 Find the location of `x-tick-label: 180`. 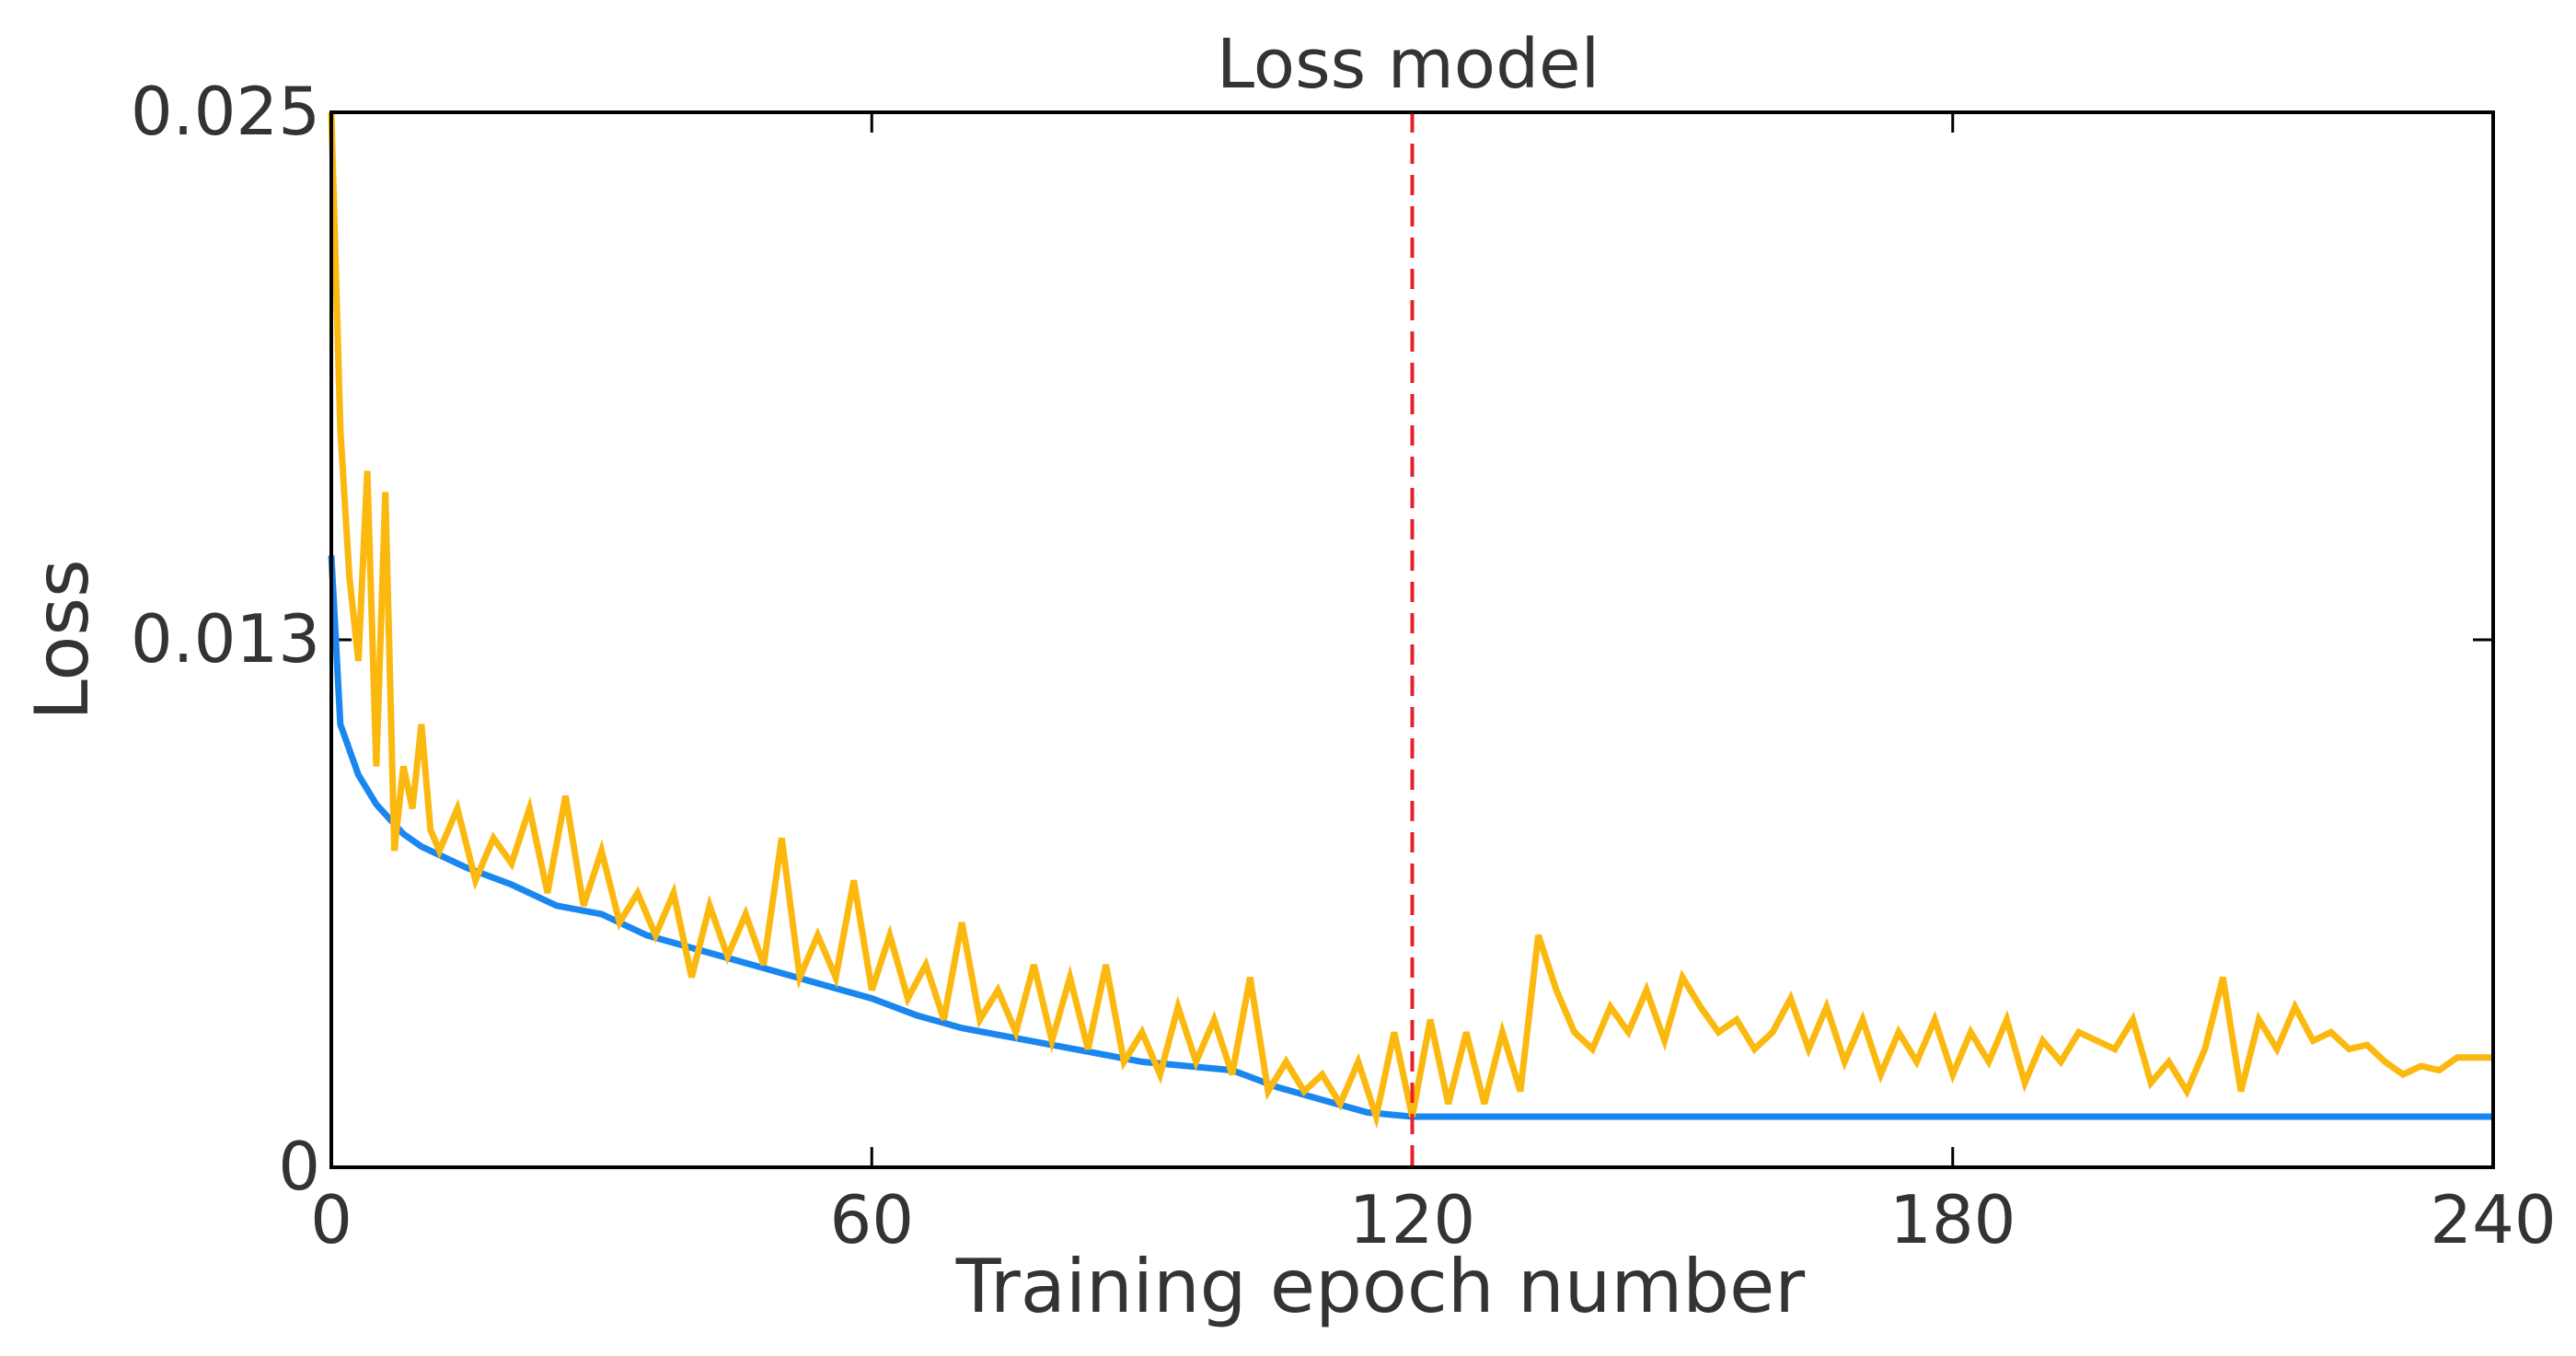

x-tick-label: 180 is located at coordinates (1953, 1219).